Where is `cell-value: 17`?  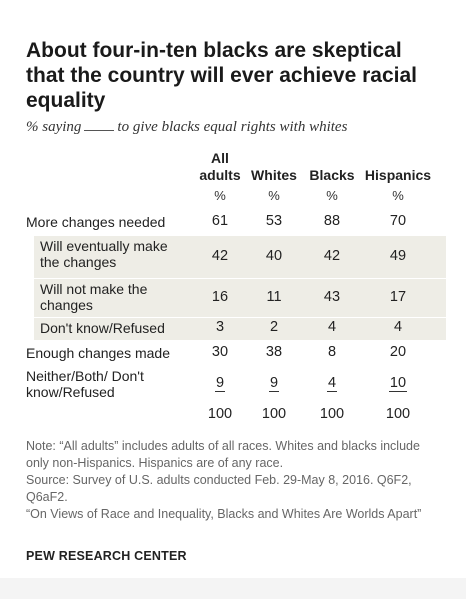 cell-value: 17 is located at coordinates (398, 297).